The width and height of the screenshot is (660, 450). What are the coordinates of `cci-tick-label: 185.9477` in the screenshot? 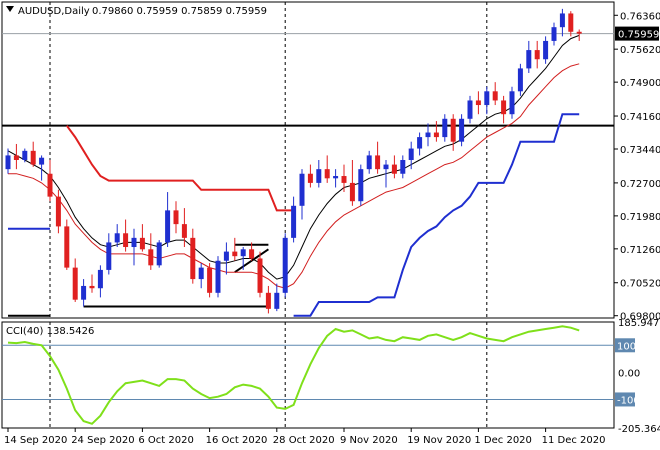 It's located at (639, 323).